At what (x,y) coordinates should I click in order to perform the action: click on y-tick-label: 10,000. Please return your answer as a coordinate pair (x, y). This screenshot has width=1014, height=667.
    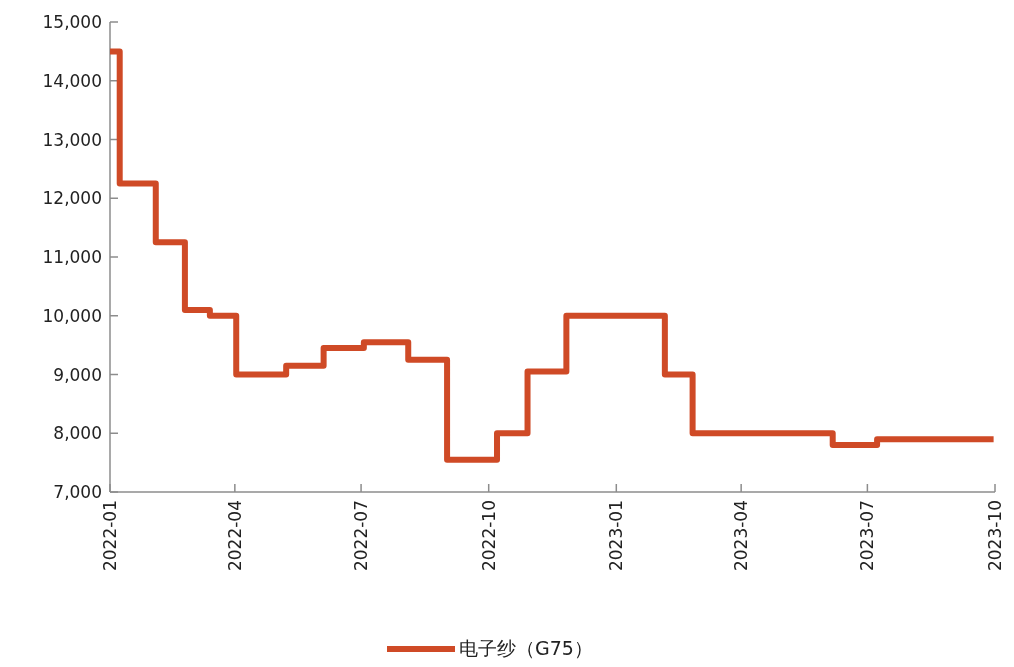
    Looking at the image, I should click on (72, 315).